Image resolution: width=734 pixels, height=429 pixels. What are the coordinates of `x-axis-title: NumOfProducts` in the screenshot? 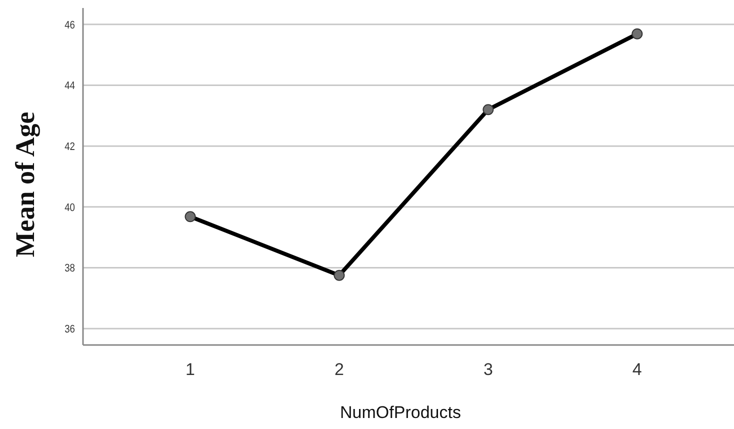 It's located at (400, 412).